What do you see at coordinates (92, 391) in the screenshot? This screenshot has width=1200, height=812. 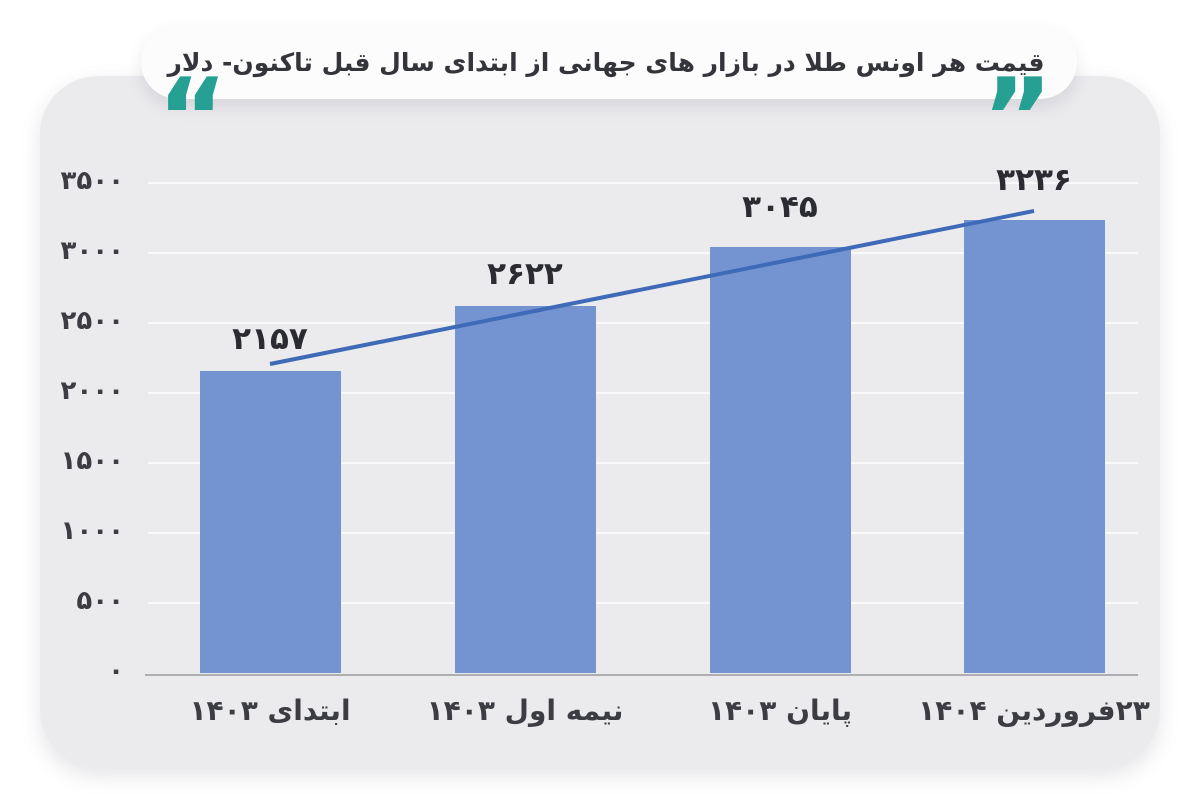 I see `y-axis-tick-label: ۲۰۰۰` at bounding box center [92, 391].